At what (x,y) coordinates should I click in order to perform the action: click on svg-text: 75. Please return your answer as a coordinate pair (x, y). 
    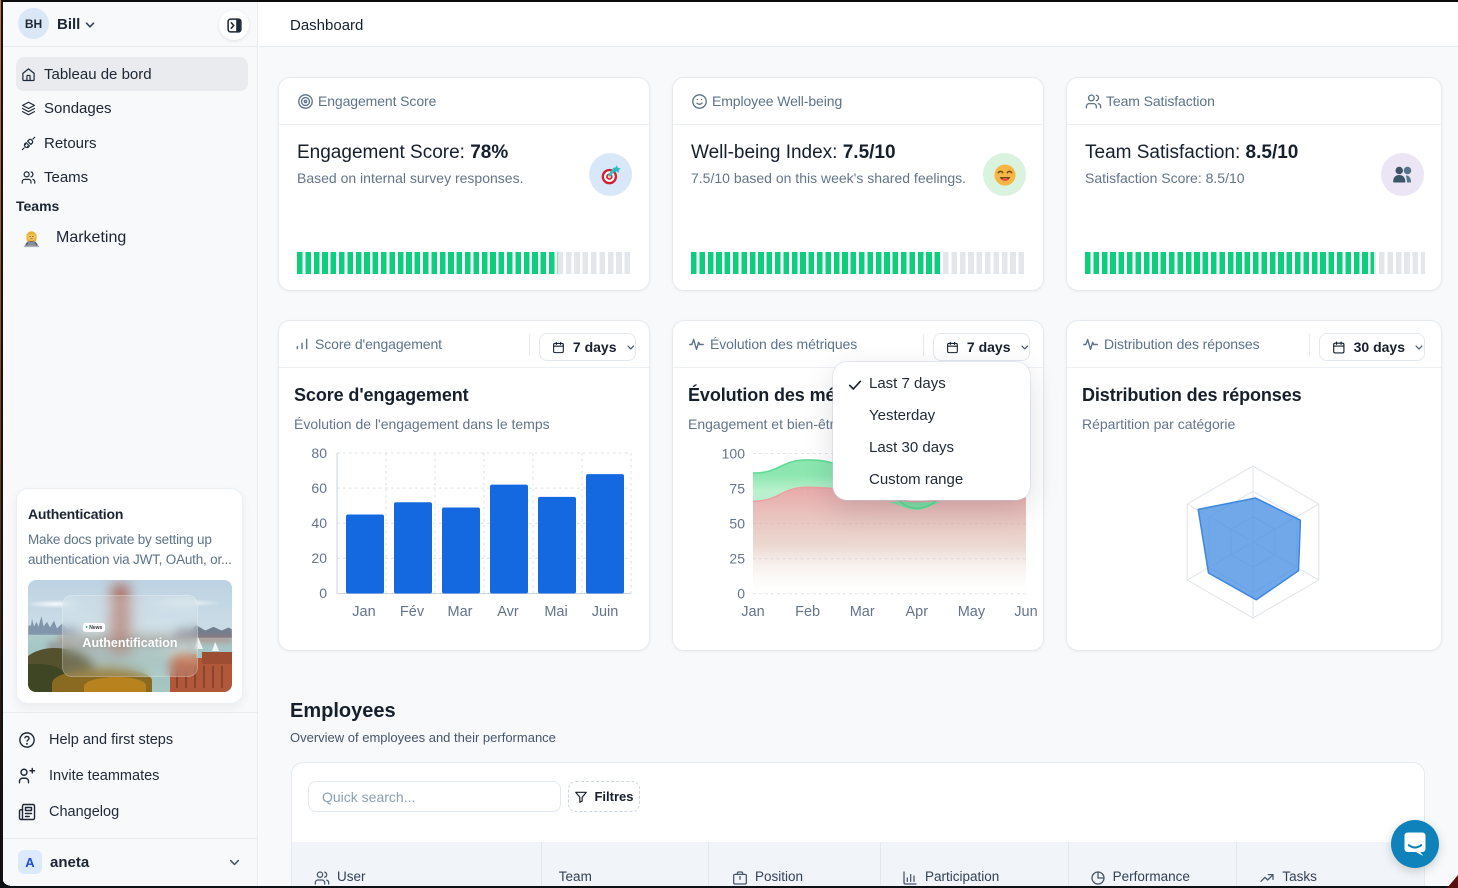
    Looking at the image, I should click on (737, 489).